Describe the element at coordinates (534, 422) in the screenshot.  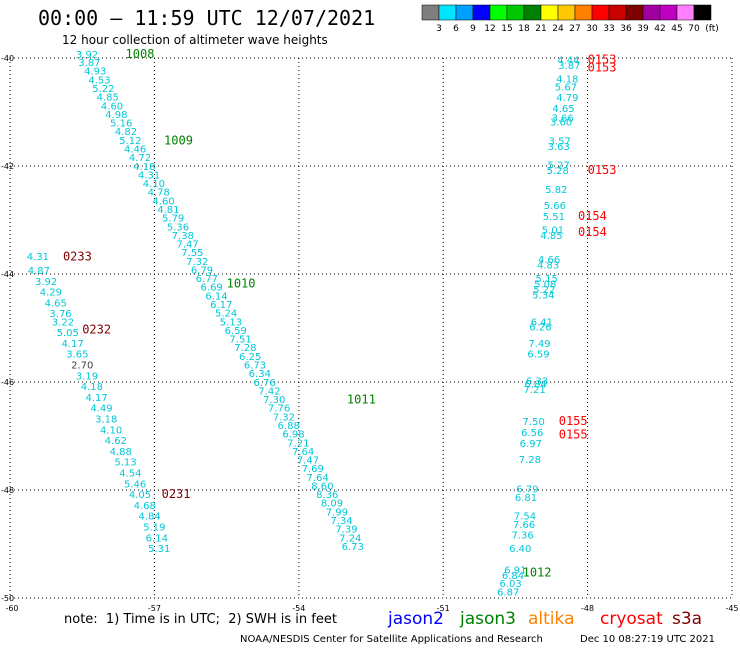
I see `wave-height-point: 7.50` at that location.